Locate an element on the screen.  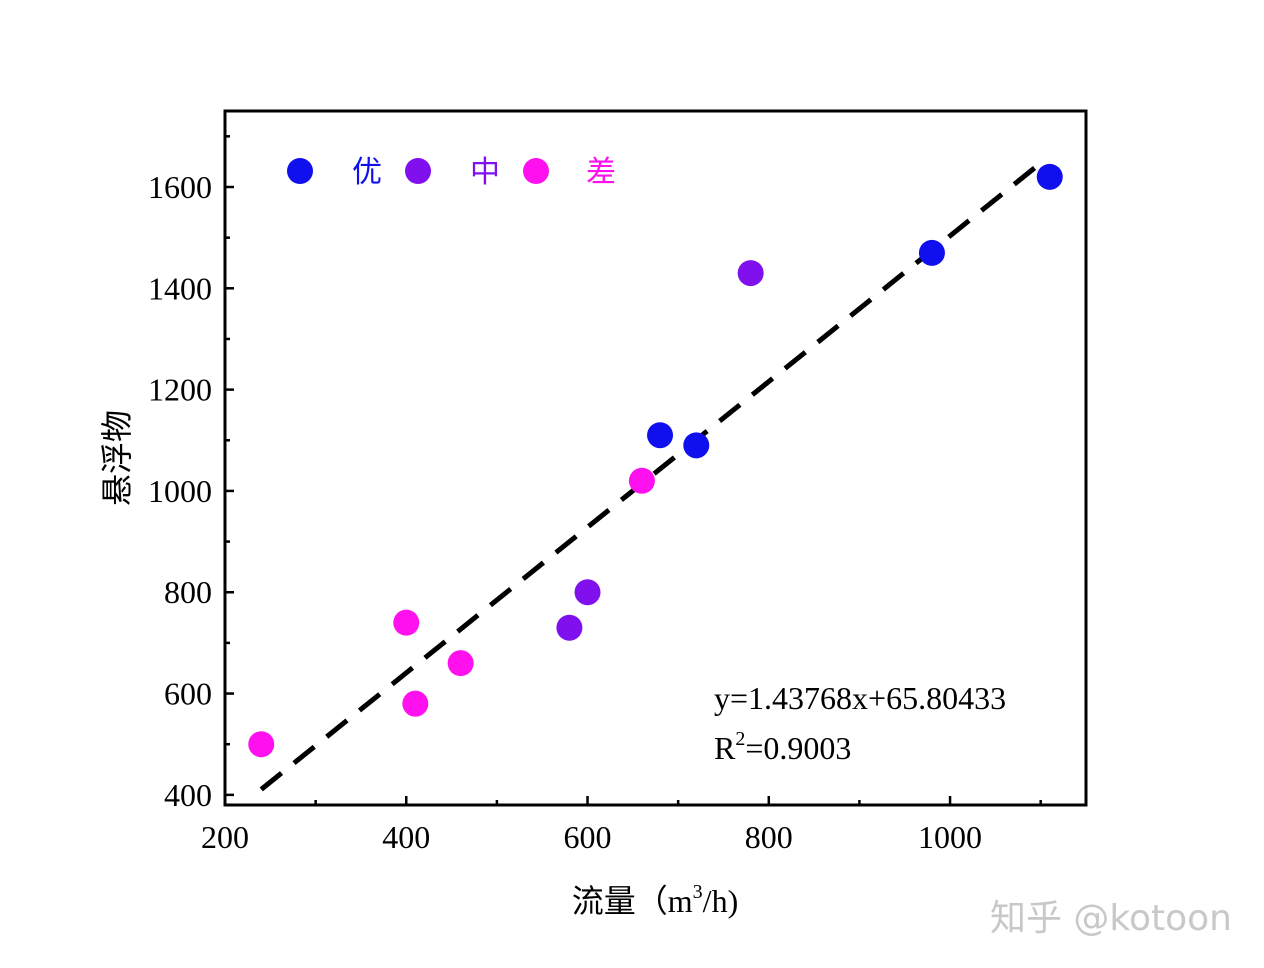
y-tick-label: 600 is located at coordinates (188, 694).